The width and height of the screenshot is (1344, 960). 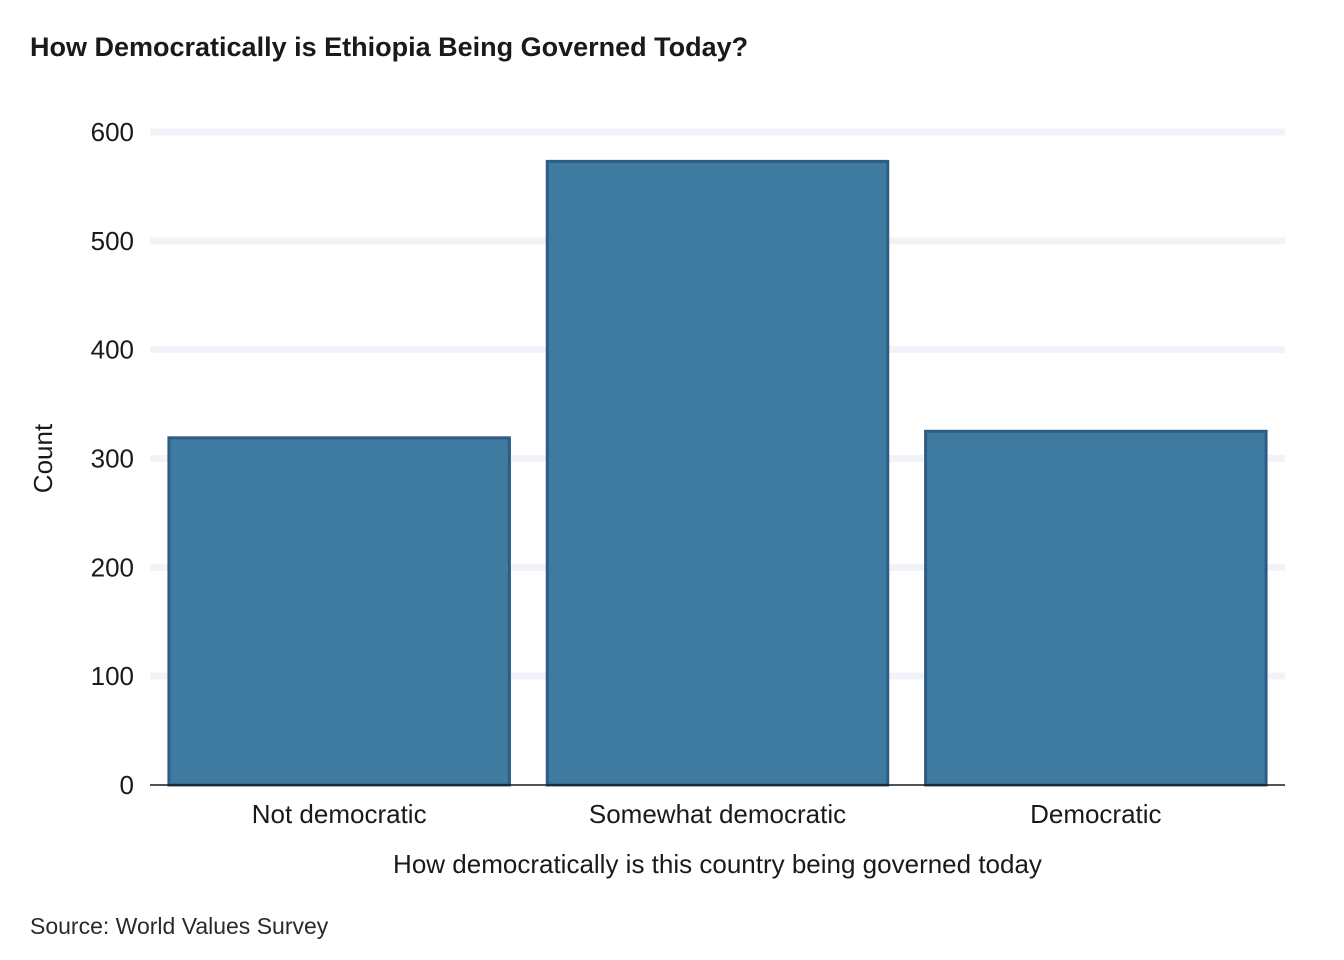 I want to click on y-tick-label: 600, so click(x=112, y=132).